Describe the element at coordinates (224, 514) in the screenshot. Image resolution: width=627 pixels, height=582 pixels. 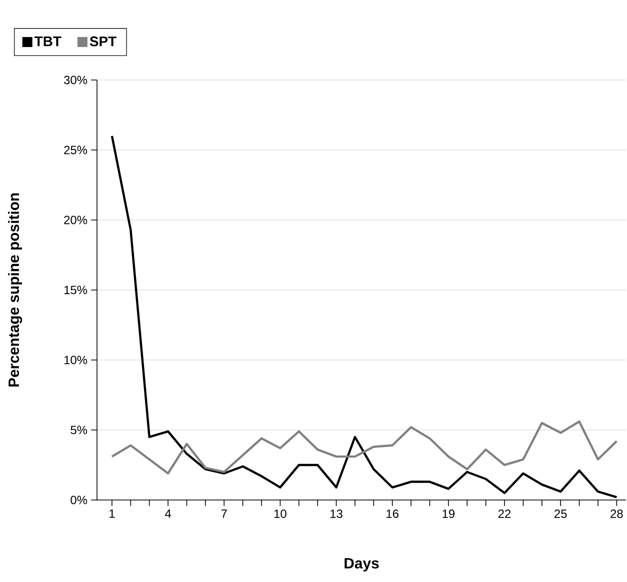
I see `x-tick-label: 7` at that location.